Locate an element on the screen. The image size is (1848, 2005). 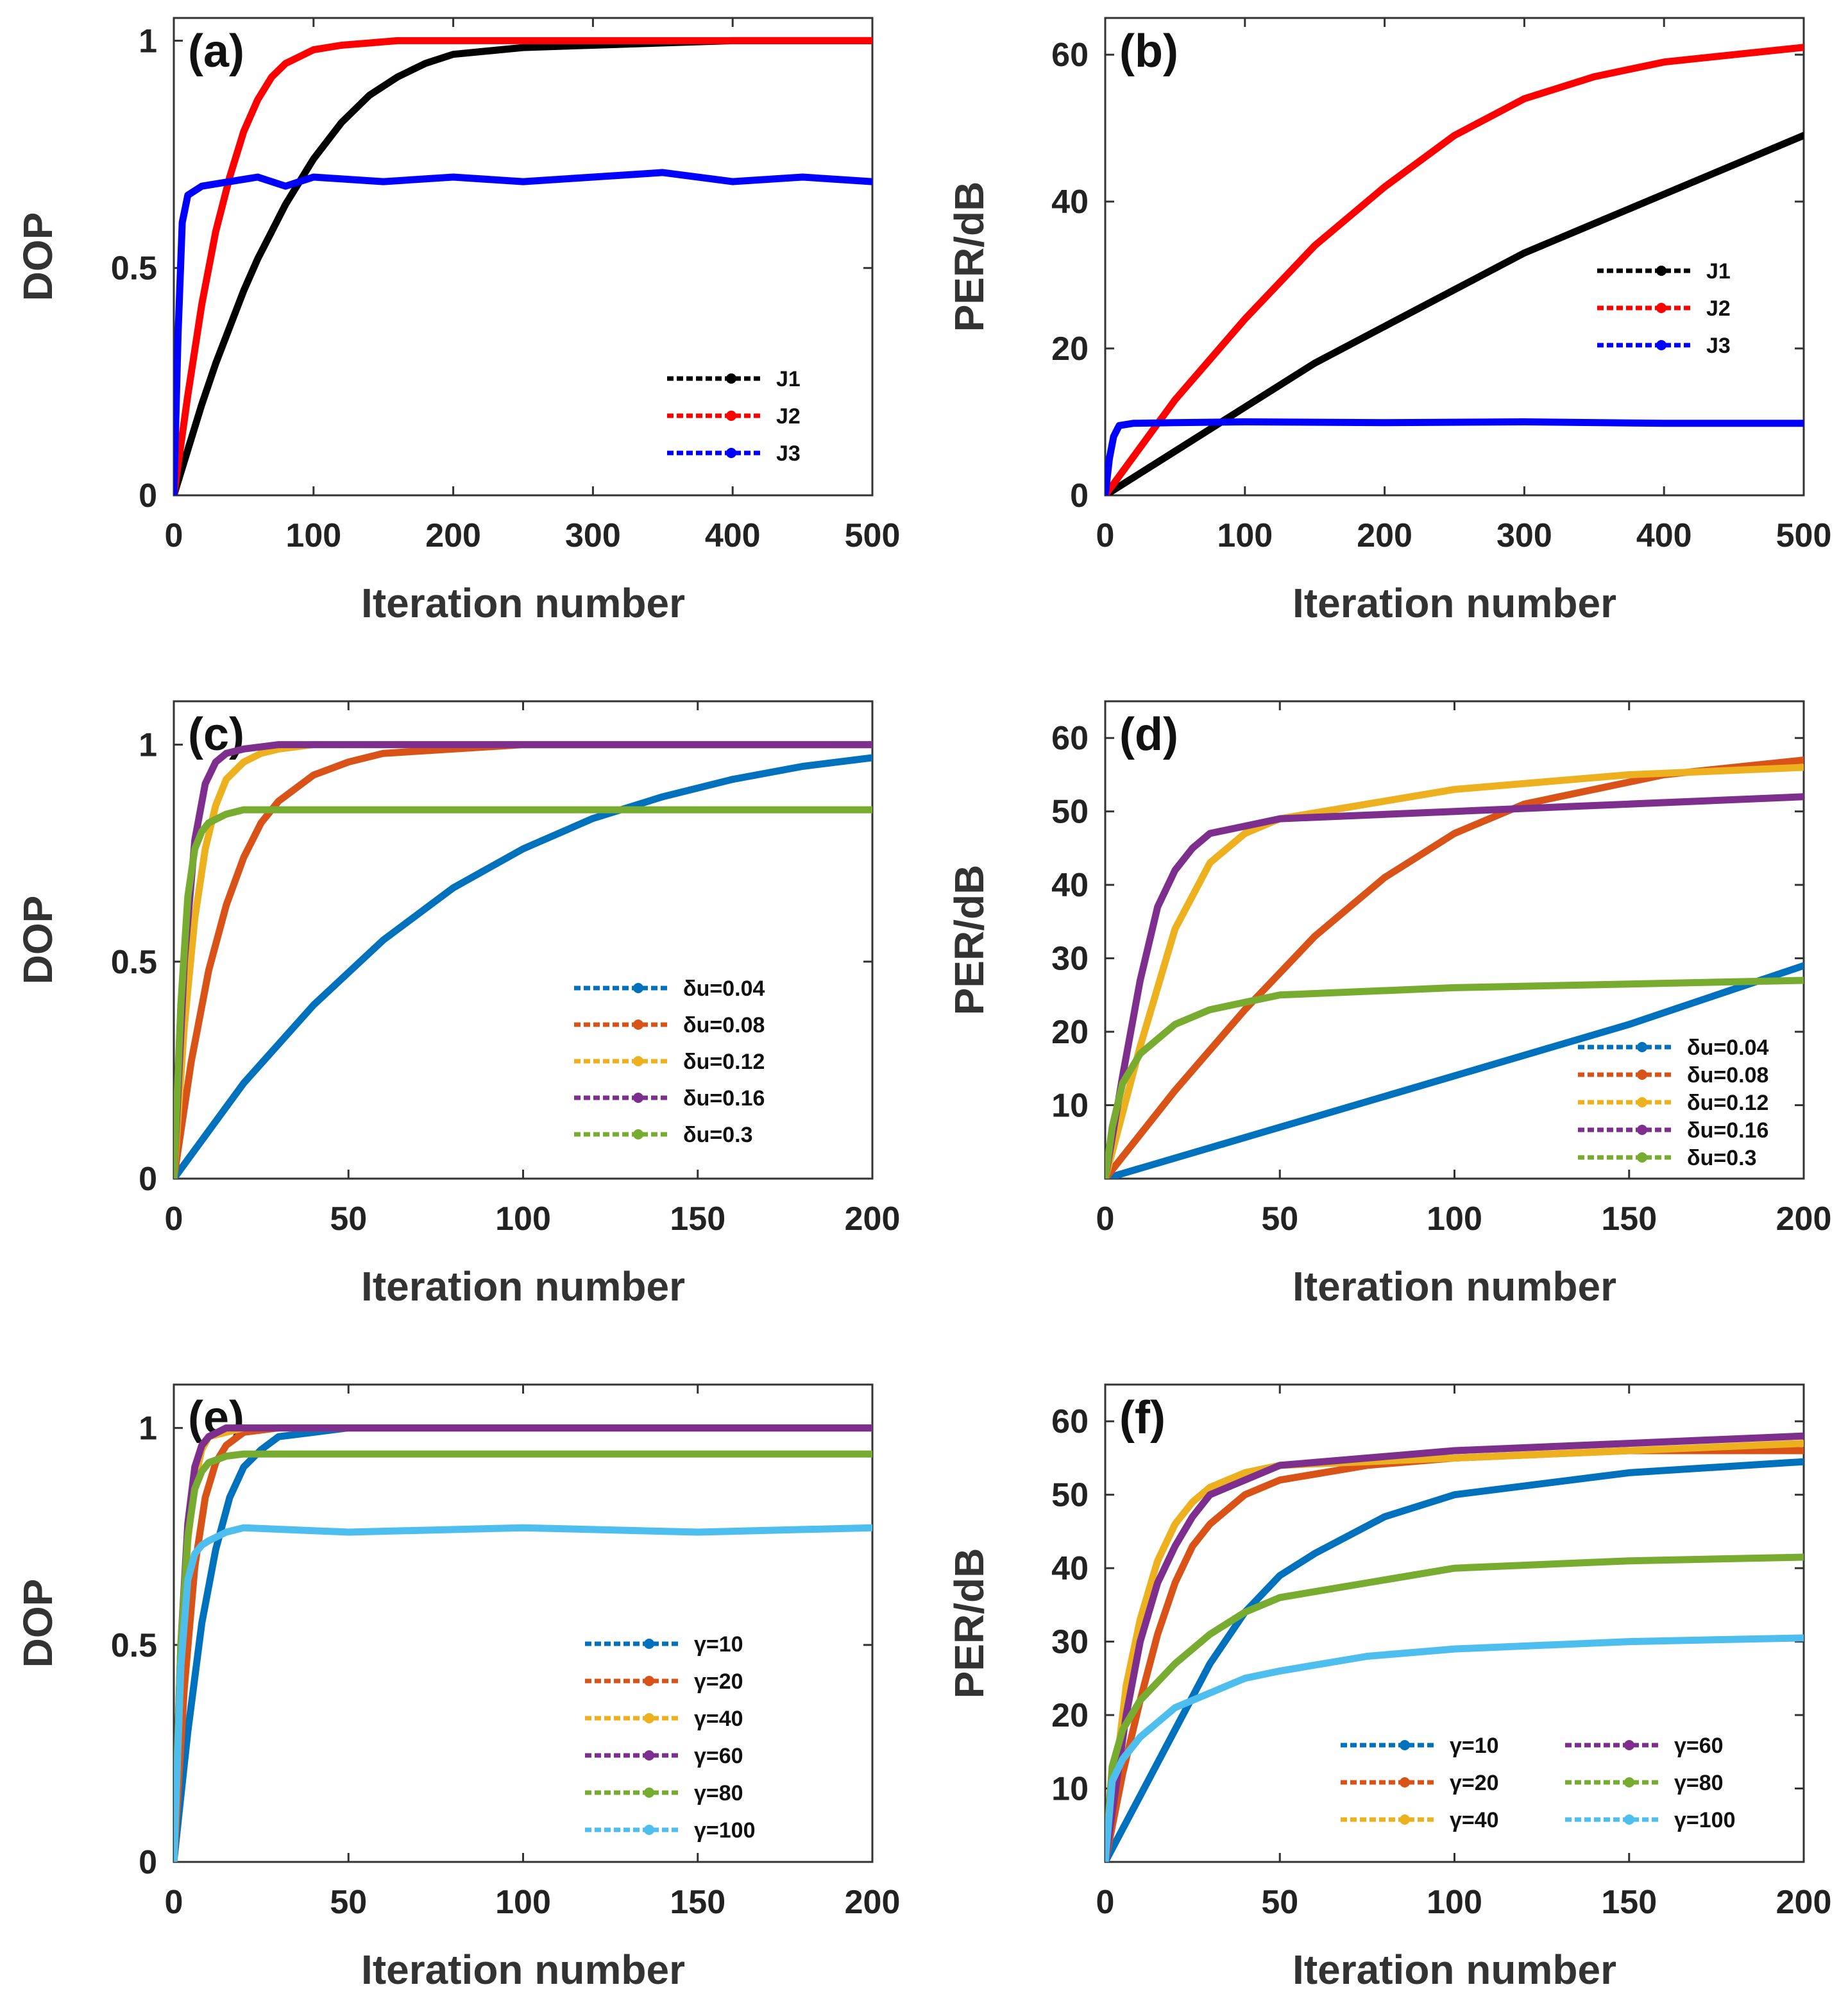
series-line-δu=0.08 is located at coordinates (523, 960).